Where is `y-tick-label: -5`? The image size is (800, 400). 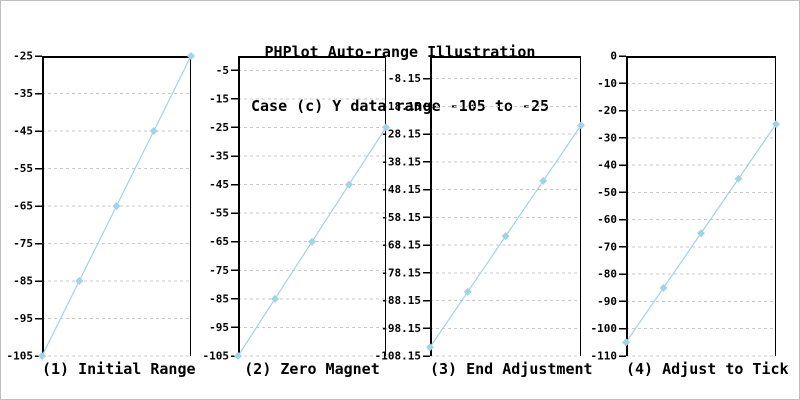 y-tick-label: -5 is located at coordinates (222, 70).